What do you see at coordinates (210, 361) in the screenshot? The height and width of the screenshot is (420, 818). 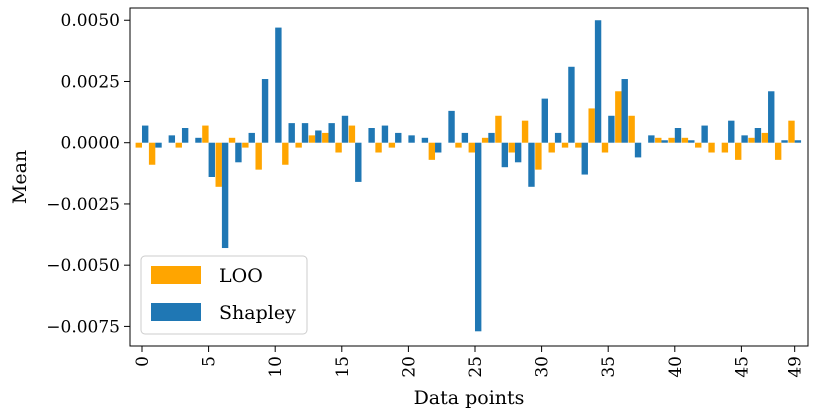 I see `x-tick-label: 5` at bounding box center [210, 361].